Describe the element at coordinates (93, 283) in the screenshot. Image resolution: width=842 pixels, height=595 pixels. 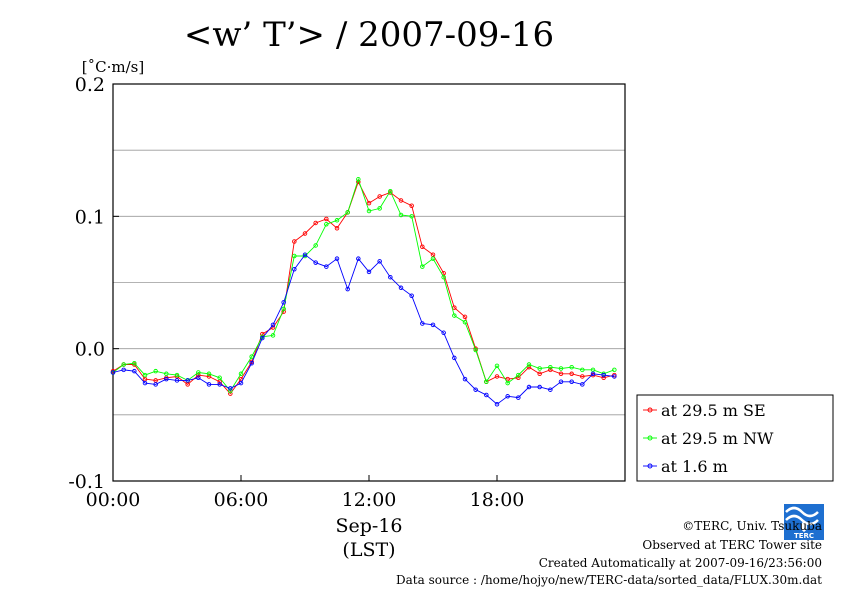
I see `y-axis: -0.1 0.0 0.1 0.2` at that location.